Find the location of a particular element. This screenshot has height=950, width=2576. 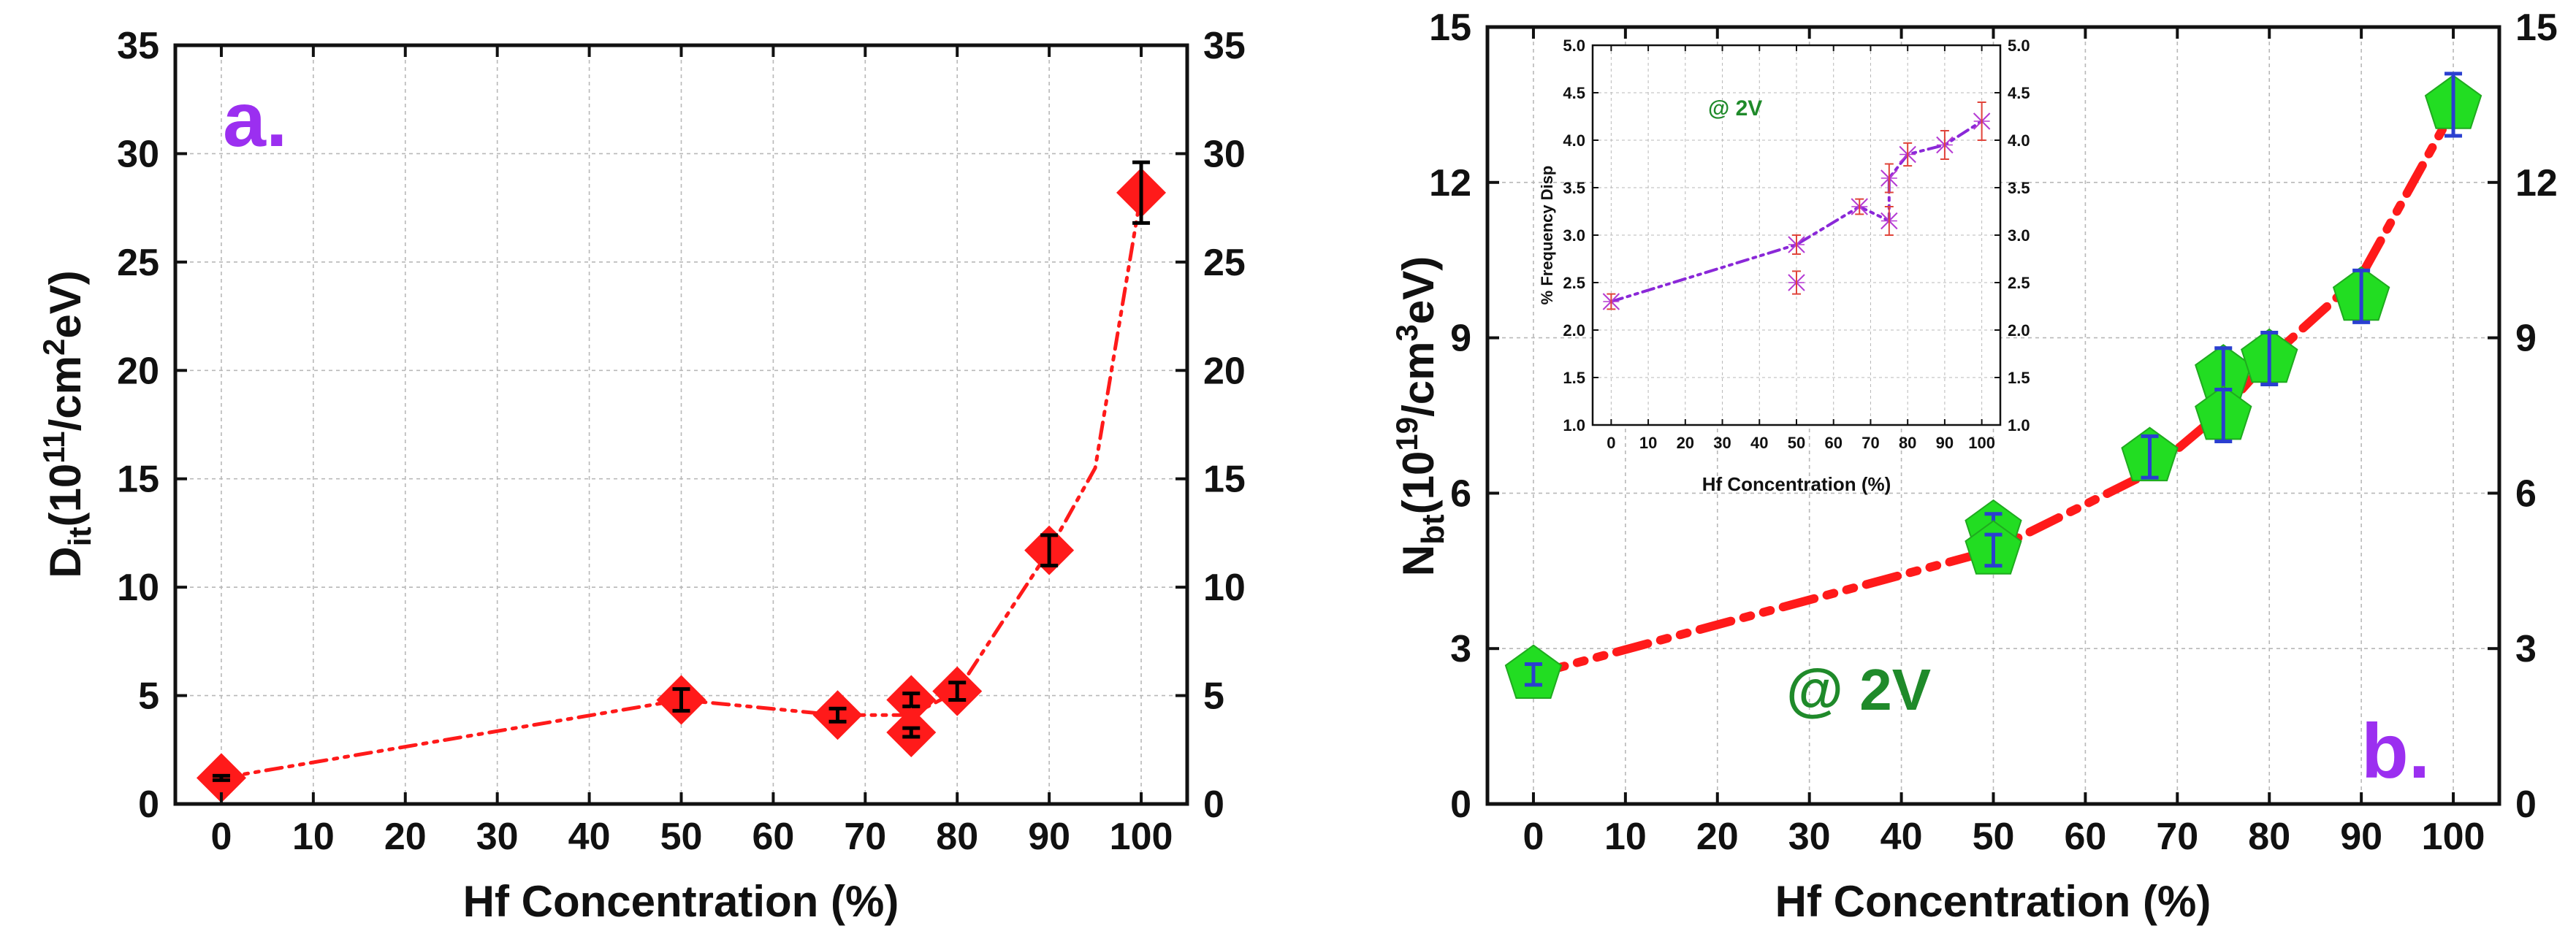

y-tick-label-right: 1.0 is located at coordinates (2019, 425).